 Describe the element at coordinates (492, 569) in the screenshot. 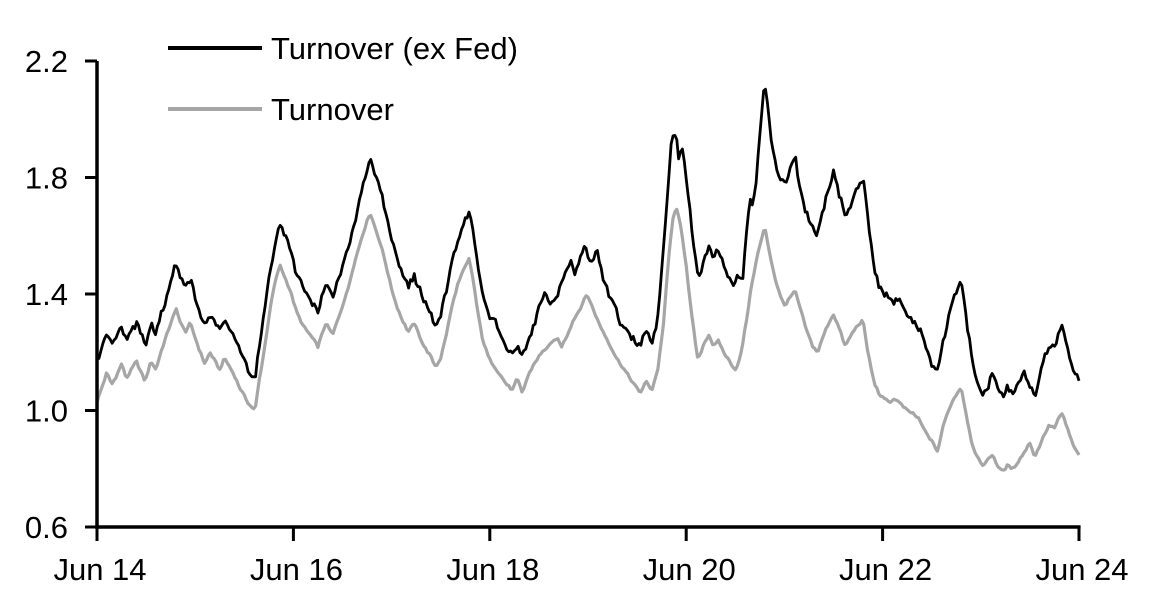

I see `x-tick-label: Jun 18` at that location.